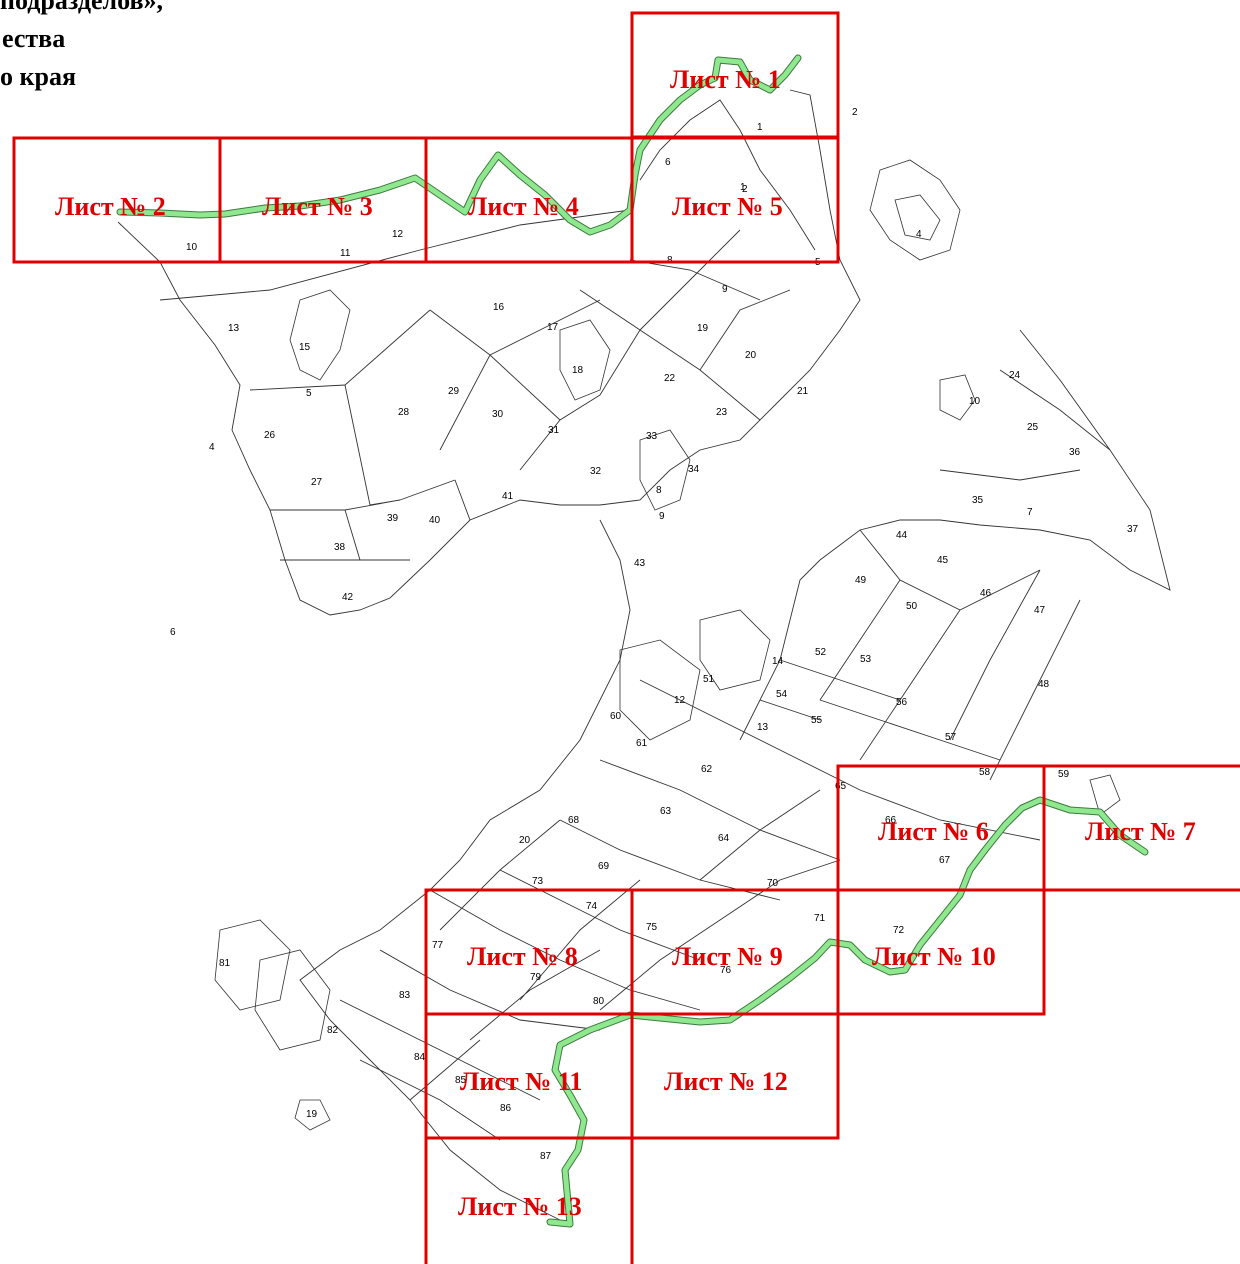  I want to click on plot-number-48: 48, so click(1044, 684).